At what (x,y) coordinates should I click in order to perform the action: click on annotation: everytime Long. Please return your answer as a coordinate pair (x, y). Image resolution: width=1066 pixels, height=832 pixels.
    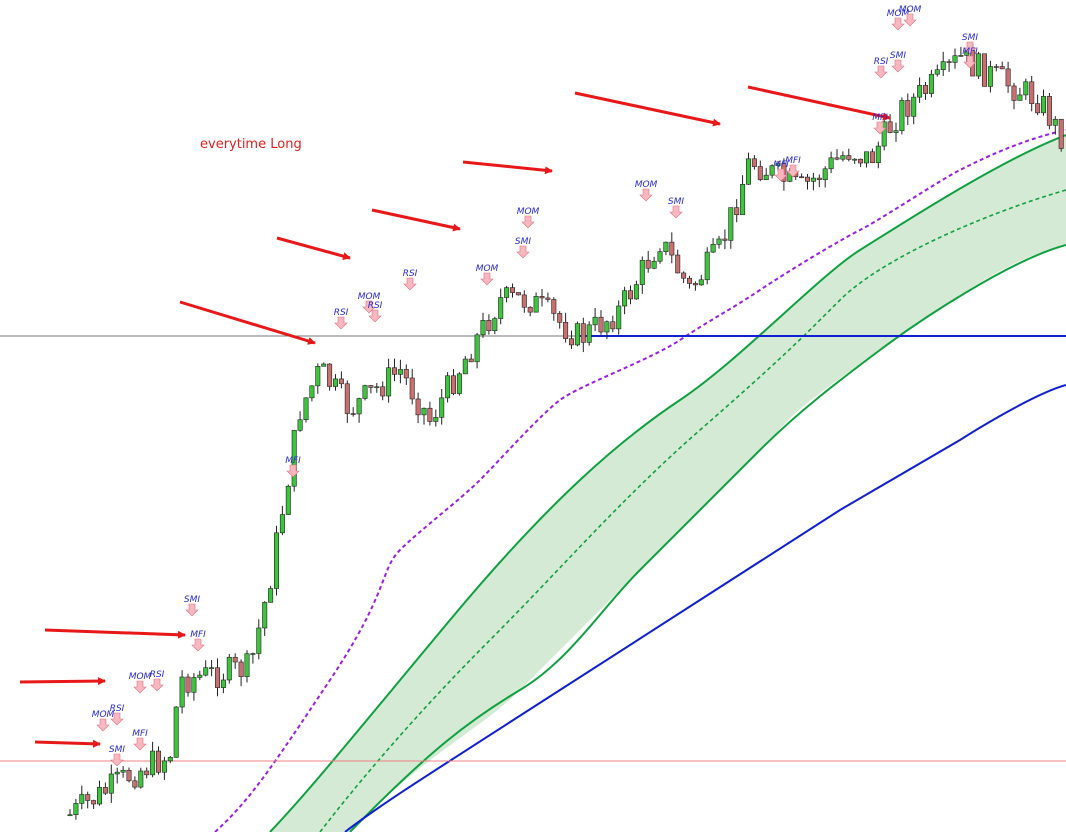
    Looking at the image, I should click on (251, 144).